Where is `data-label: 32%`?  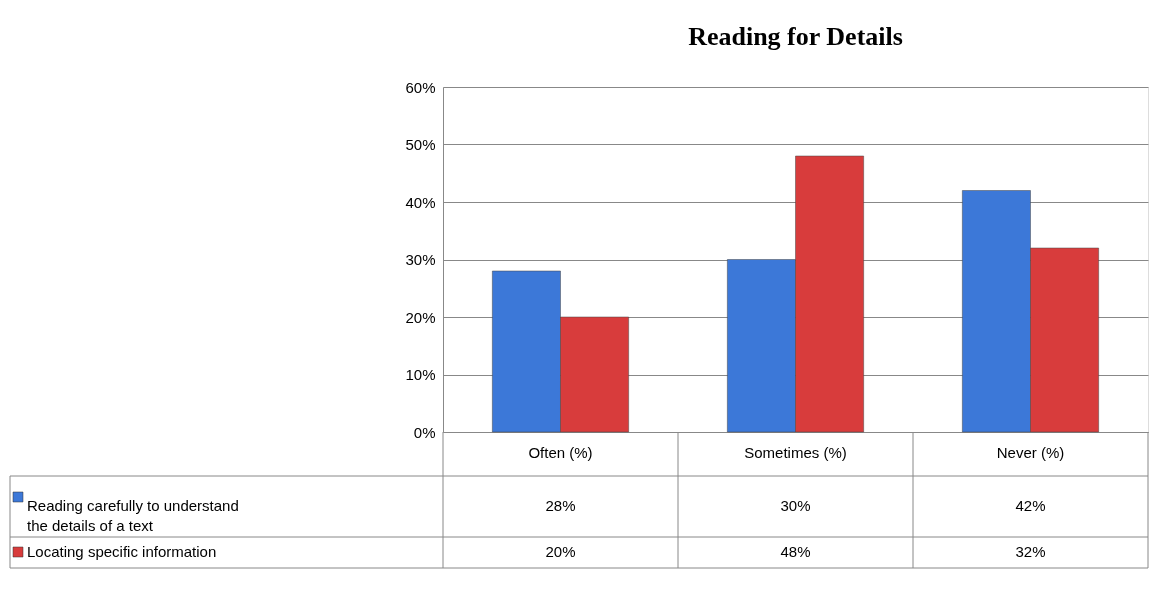 data-label: 32% is located at coordinates (1030, 551).